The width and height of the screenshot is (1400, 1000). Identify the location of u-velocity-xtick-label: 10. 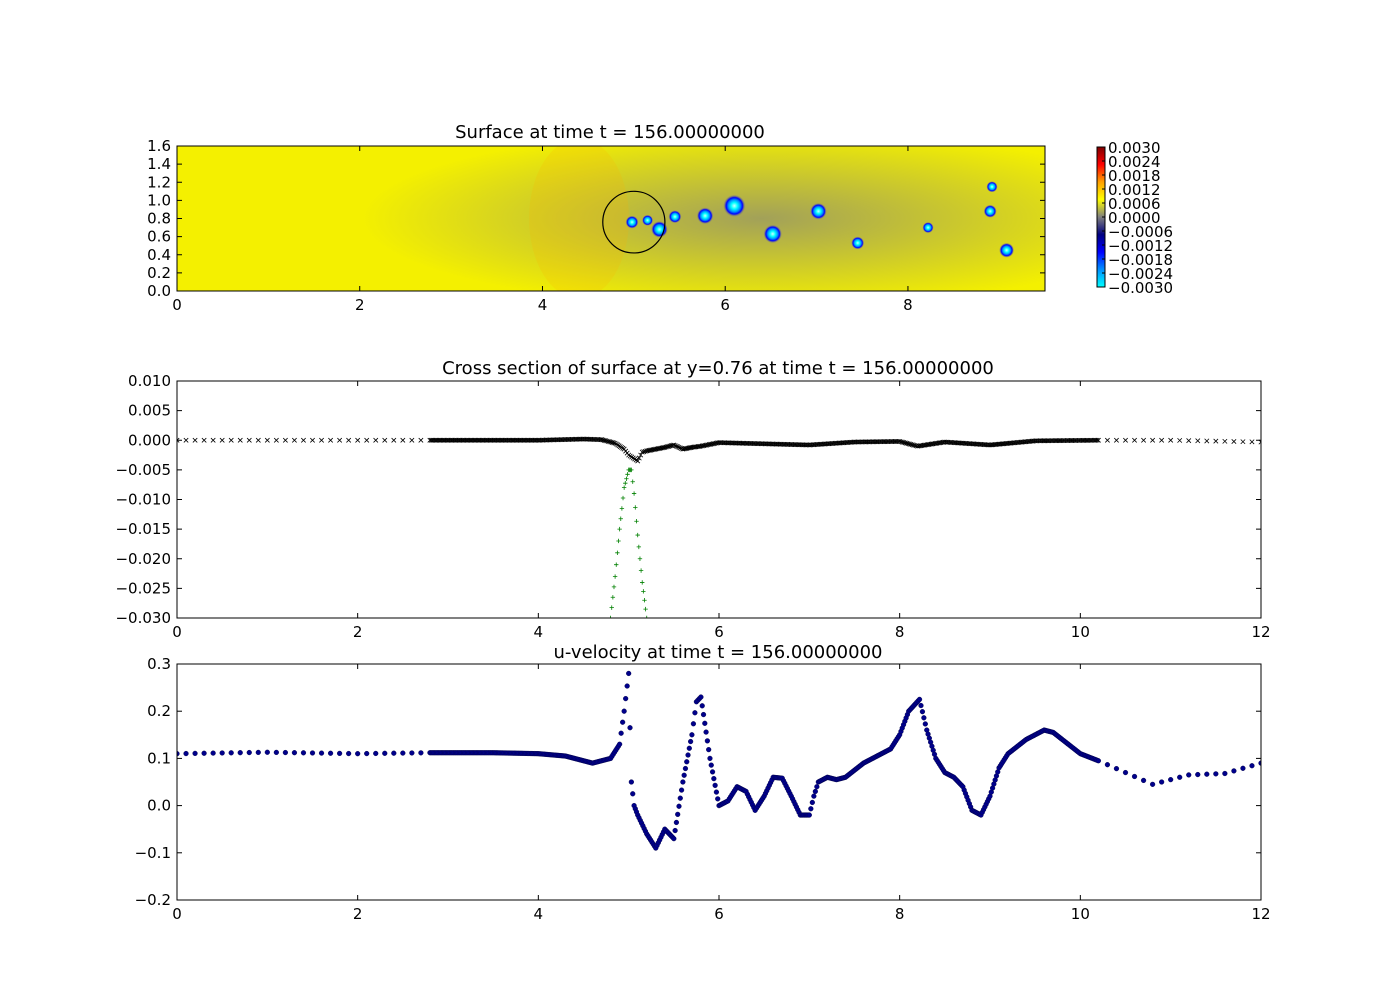
(1080, 914).